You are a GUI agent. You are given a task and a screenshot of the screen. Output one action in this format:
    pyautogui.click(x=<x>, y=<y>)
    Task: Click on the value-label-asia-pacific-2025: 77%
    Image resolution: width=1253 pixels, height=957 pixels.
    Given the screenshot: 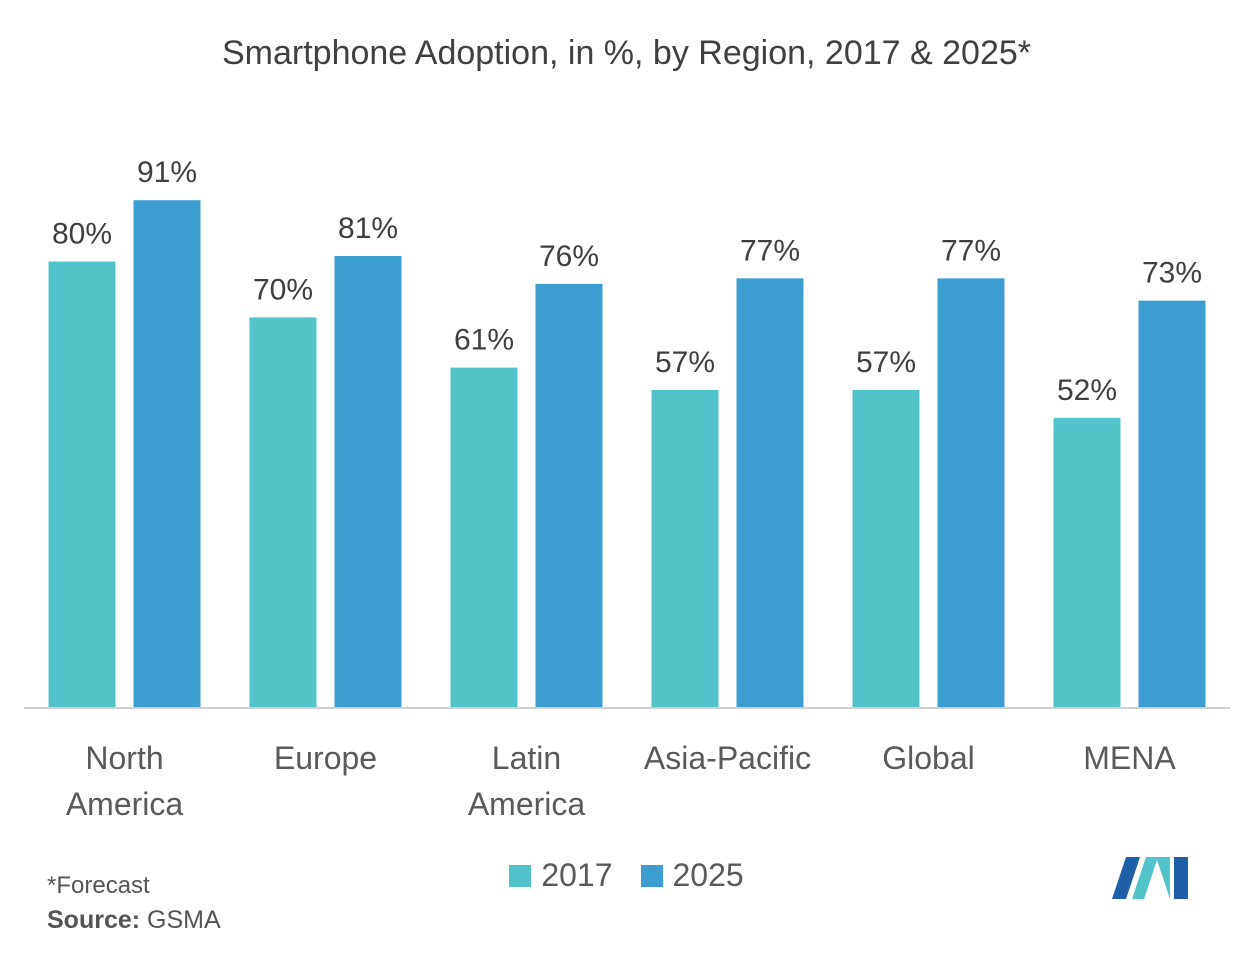 What is the action you would take?
    pyautogui.click(x=770, y=250)
    